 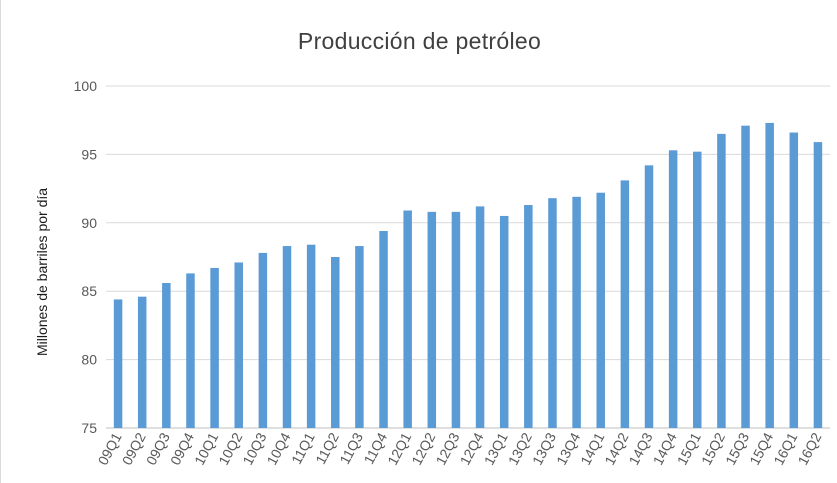 I want to click on y-tick-label: 80, so click(x=89, y=360).